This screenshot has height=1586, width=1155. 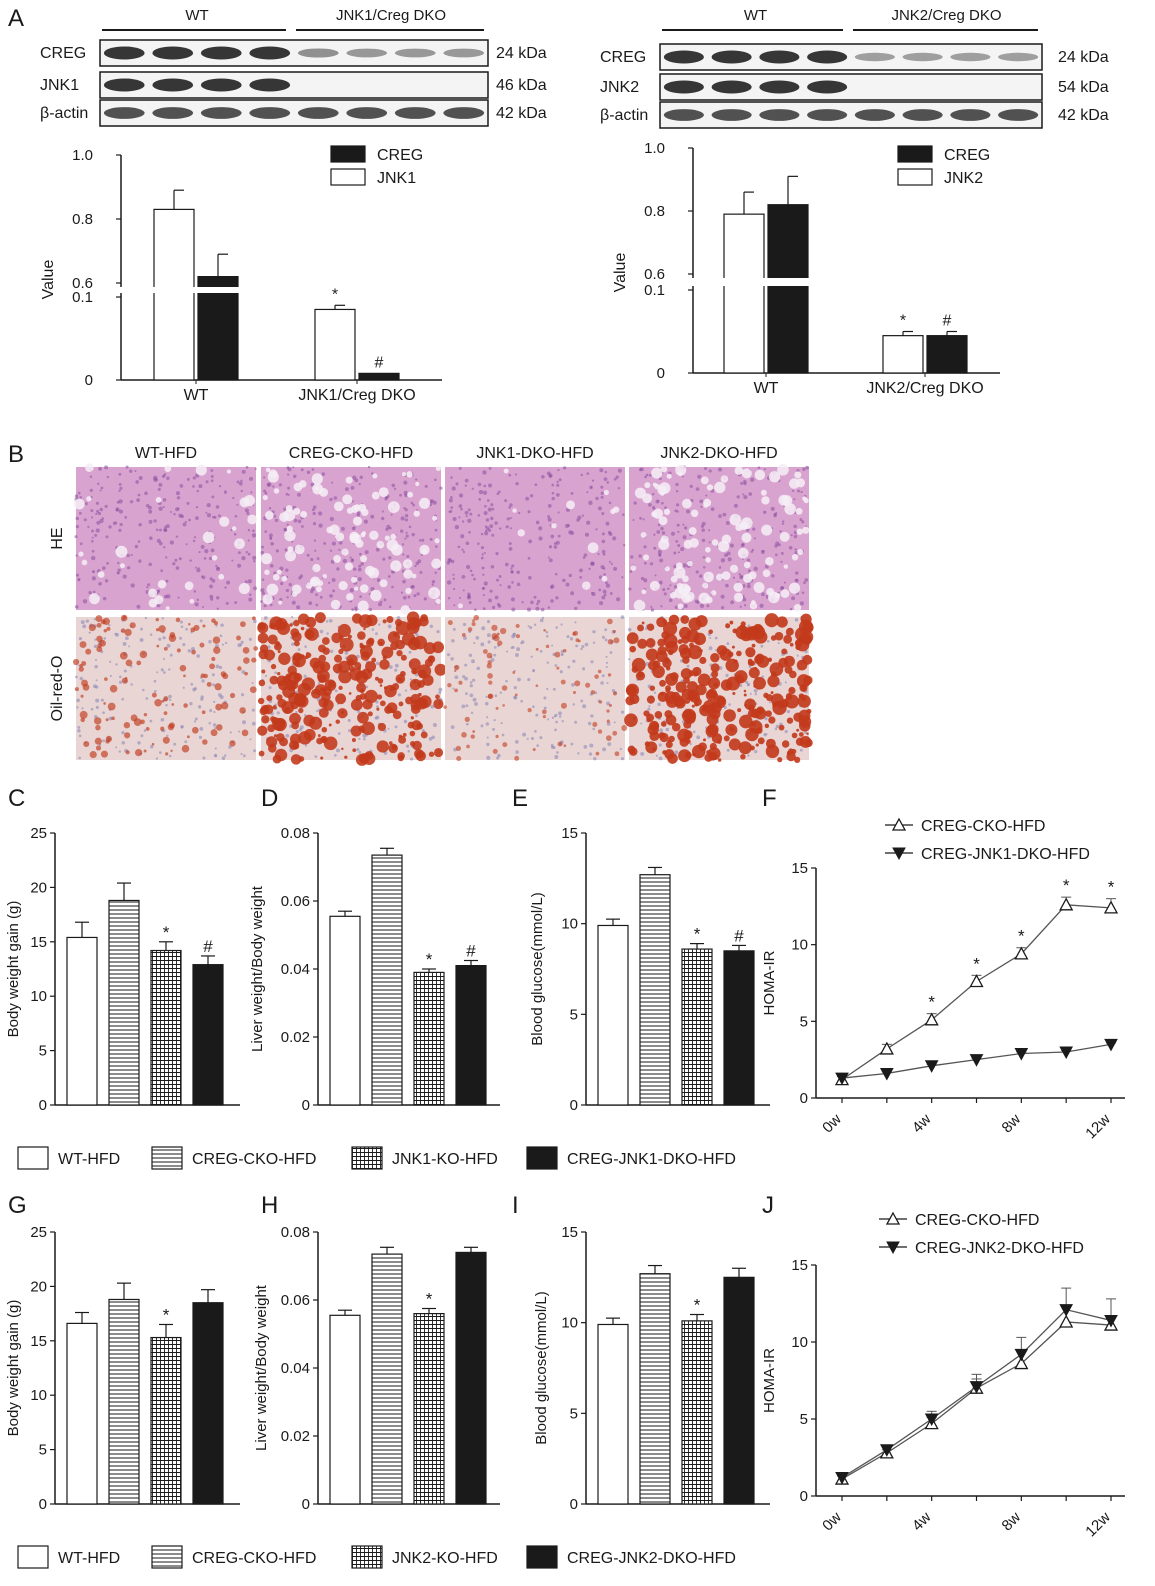 I want to click on legend-label: JNK1-KO-HFD, so click(x=445, y=1159).